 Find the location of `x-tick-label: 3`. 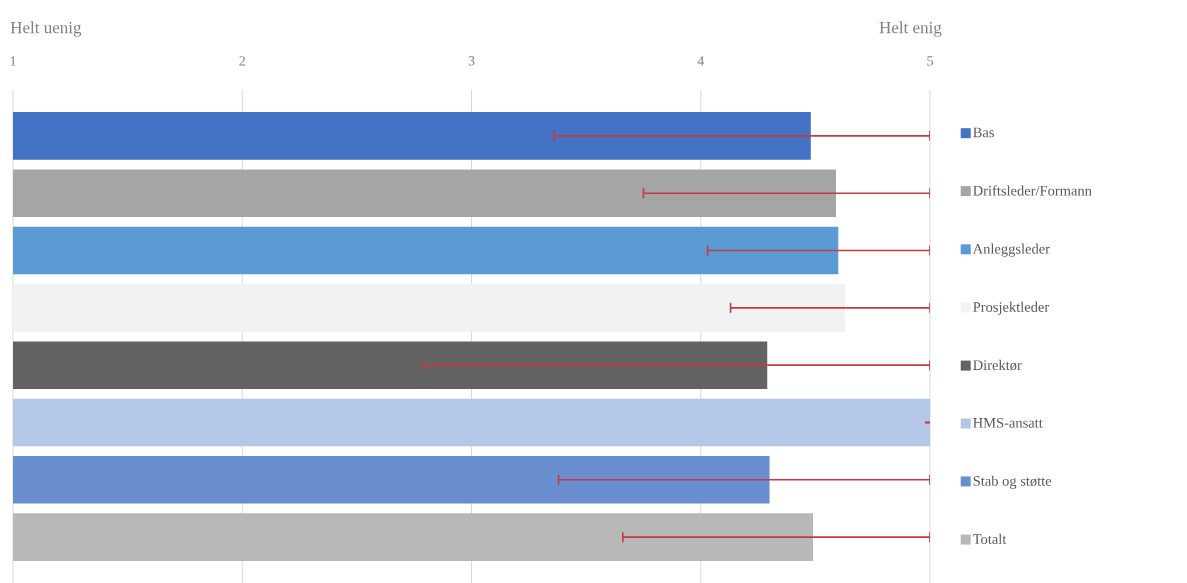

x-tick-label: 3 is located at coordinates (471, 61).